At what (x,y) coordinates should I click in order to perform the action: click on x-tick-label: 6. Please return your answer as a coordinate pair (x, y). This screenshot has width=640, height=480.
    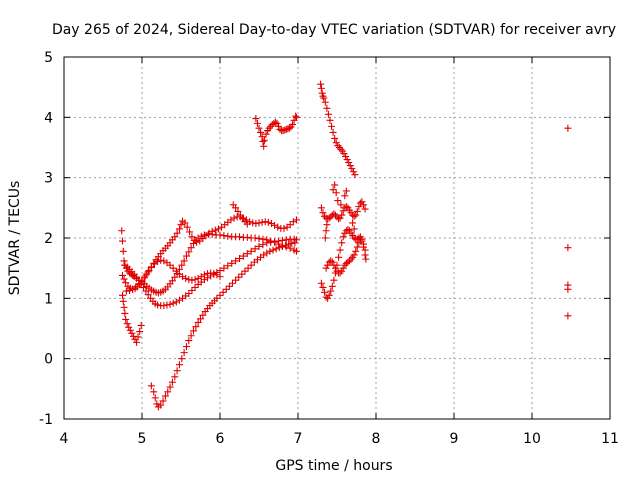
    Looking at the image, I should click on (220, 439).